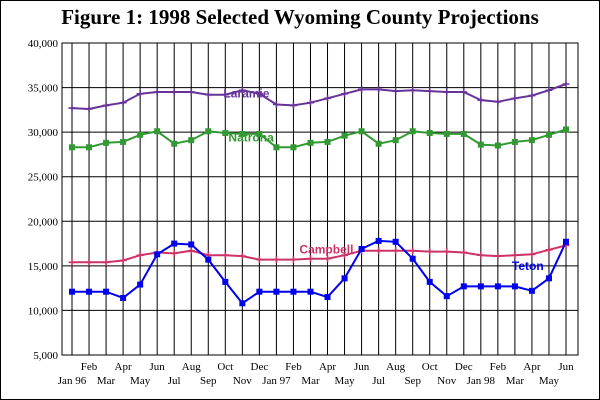  I want to click on x-tick-label: Dec, so click(464, 367).